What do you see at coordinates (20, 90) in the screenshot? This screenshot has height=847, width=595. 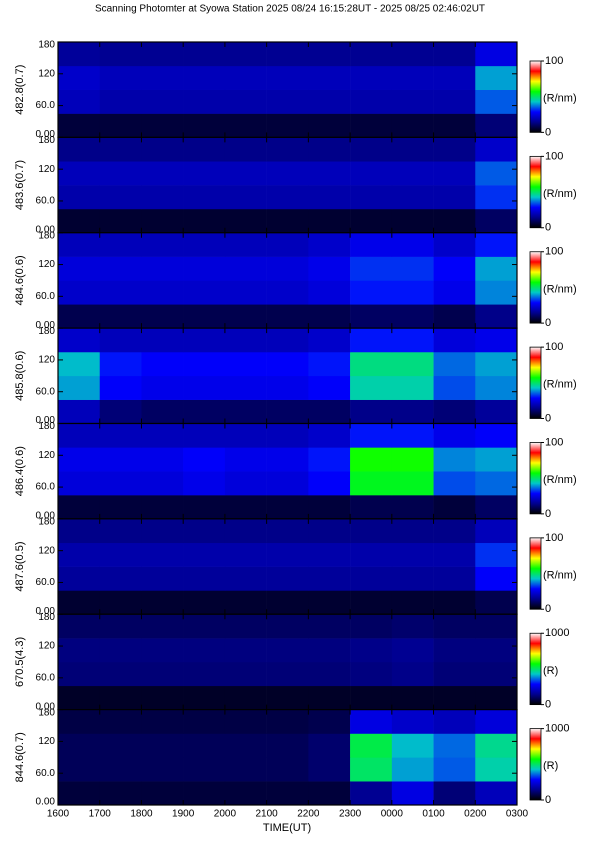 I see `y-axis-title: 482.8(0.7)` at bounding box center [20, 90].